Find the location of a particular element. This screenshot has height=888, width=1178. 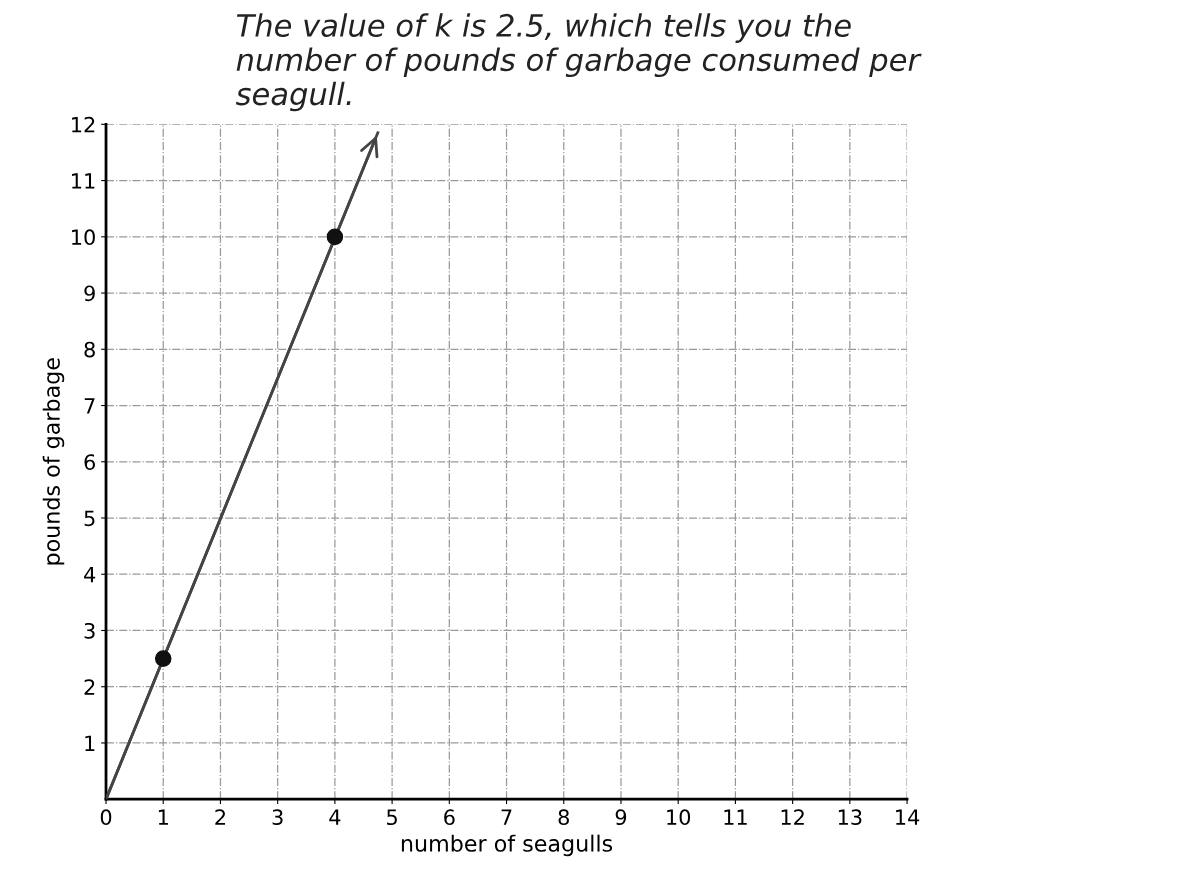

y-tick-label: 4 is located at coordinates (90, 574).